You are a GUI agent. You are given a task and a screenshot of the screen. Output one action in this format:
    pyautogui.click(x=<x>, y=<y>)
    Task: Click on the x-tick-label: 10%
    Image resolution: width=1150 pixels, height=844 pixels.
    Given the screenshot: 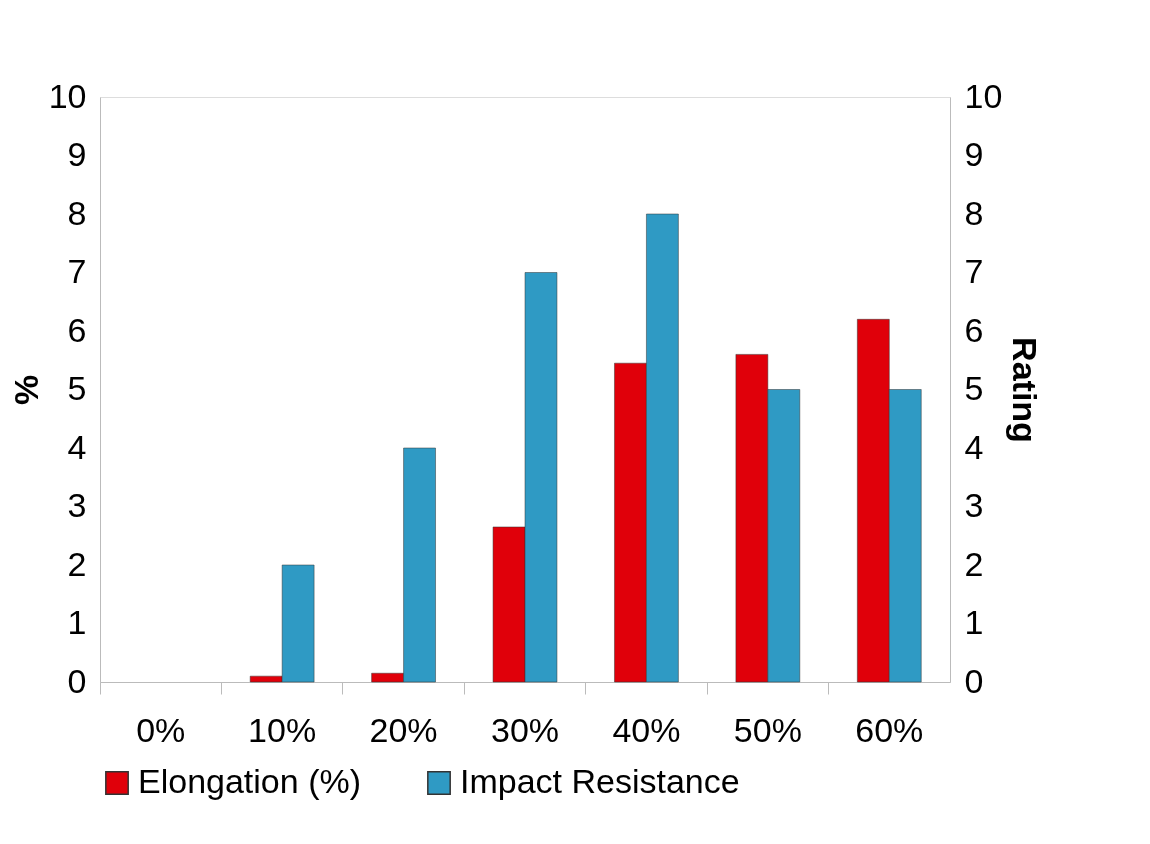 What is the action you would take?
    pyautogui.click(x=282, y=729)
    